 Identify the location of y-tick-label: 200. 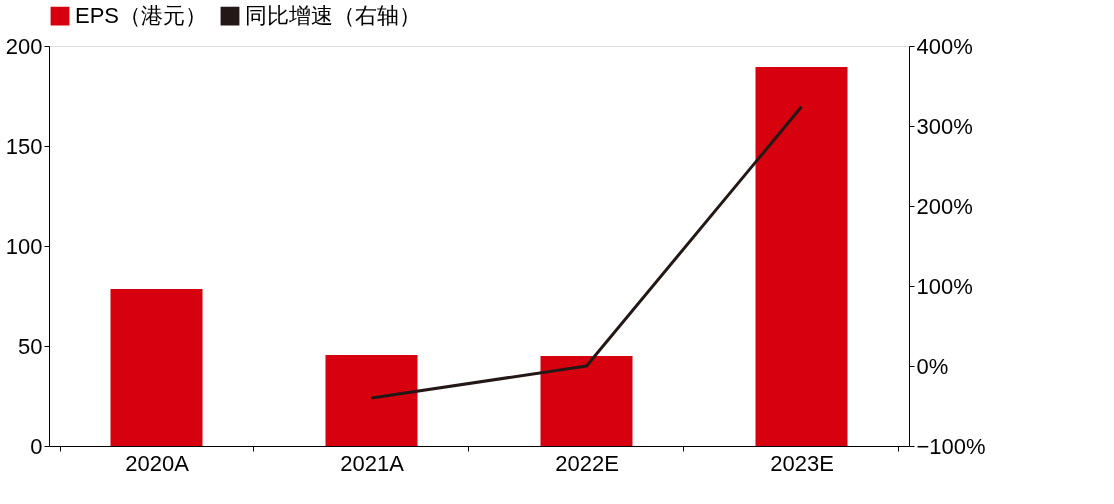
(24, 46).